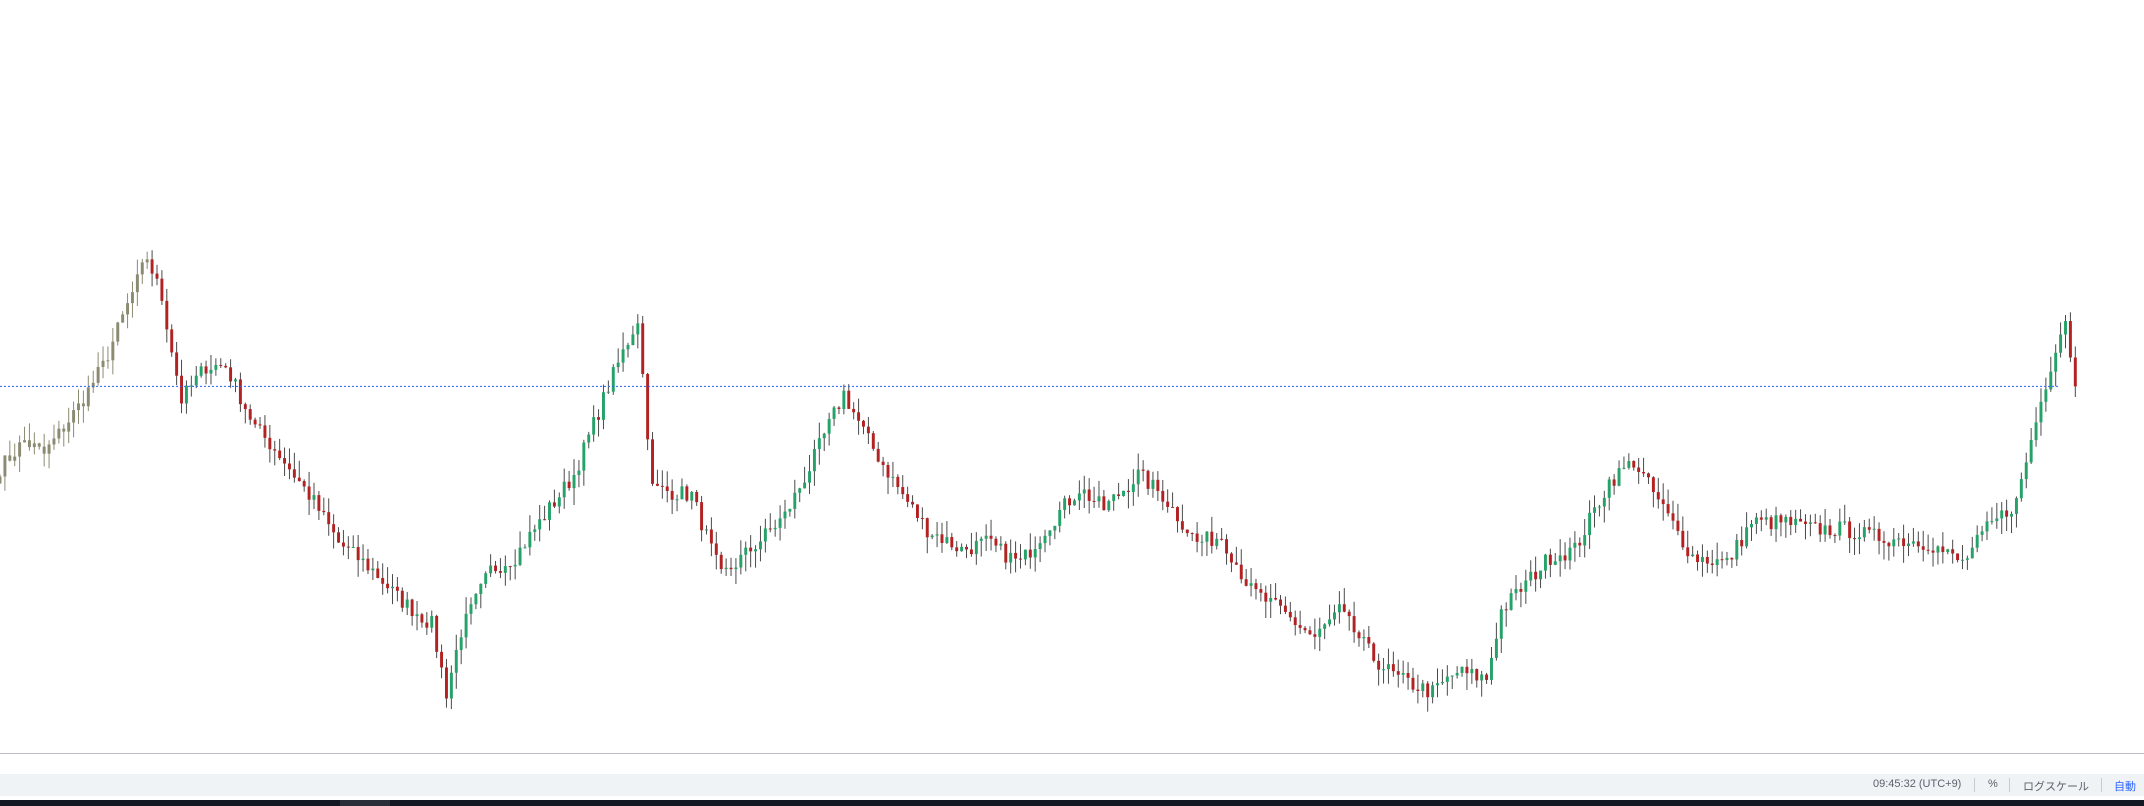  What do you see at coordinates (365, 803) in the screenshot?
I see `scroll-thumb` at bounding box center [365, 803].